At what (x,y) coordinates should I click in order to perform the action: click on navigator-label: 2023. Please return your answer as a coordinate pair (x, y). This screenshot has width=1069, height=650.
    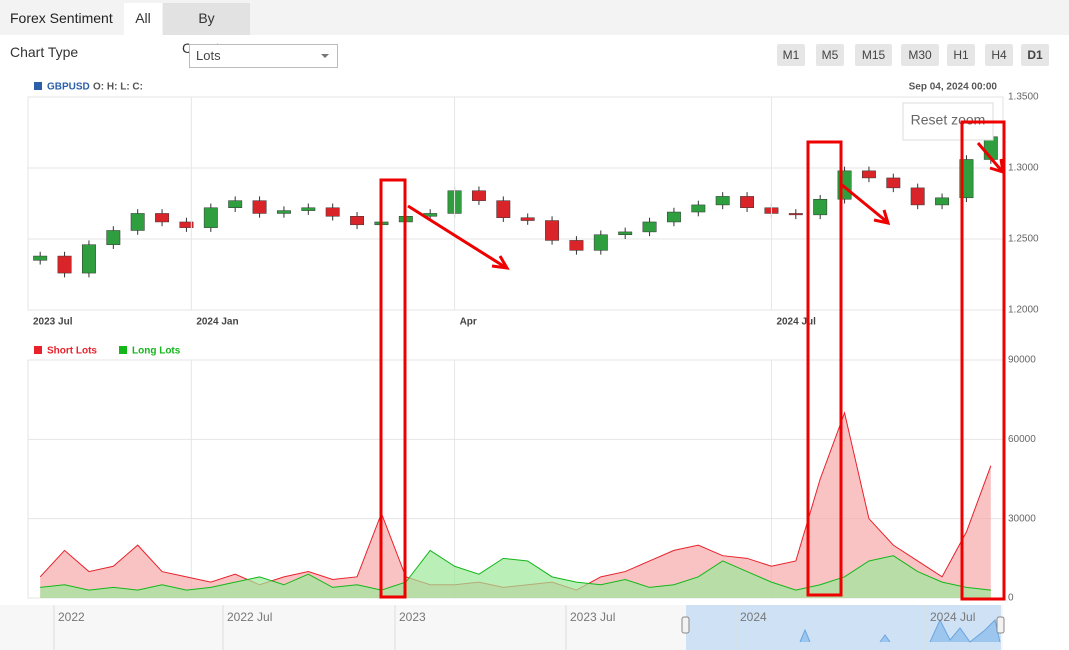
    Looking at the image, I should click on (412, 617).